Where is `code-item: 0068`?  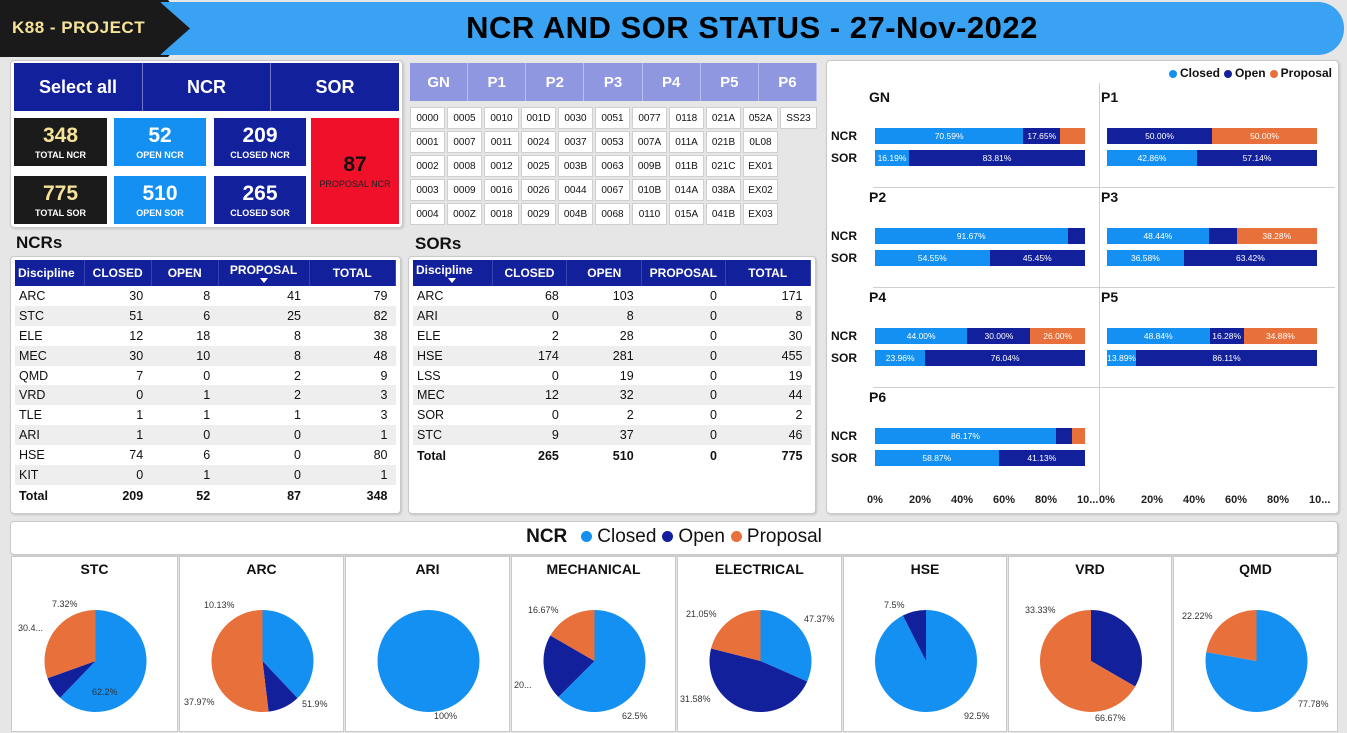
code-item: 0068 is located at coordinates (612, 214).